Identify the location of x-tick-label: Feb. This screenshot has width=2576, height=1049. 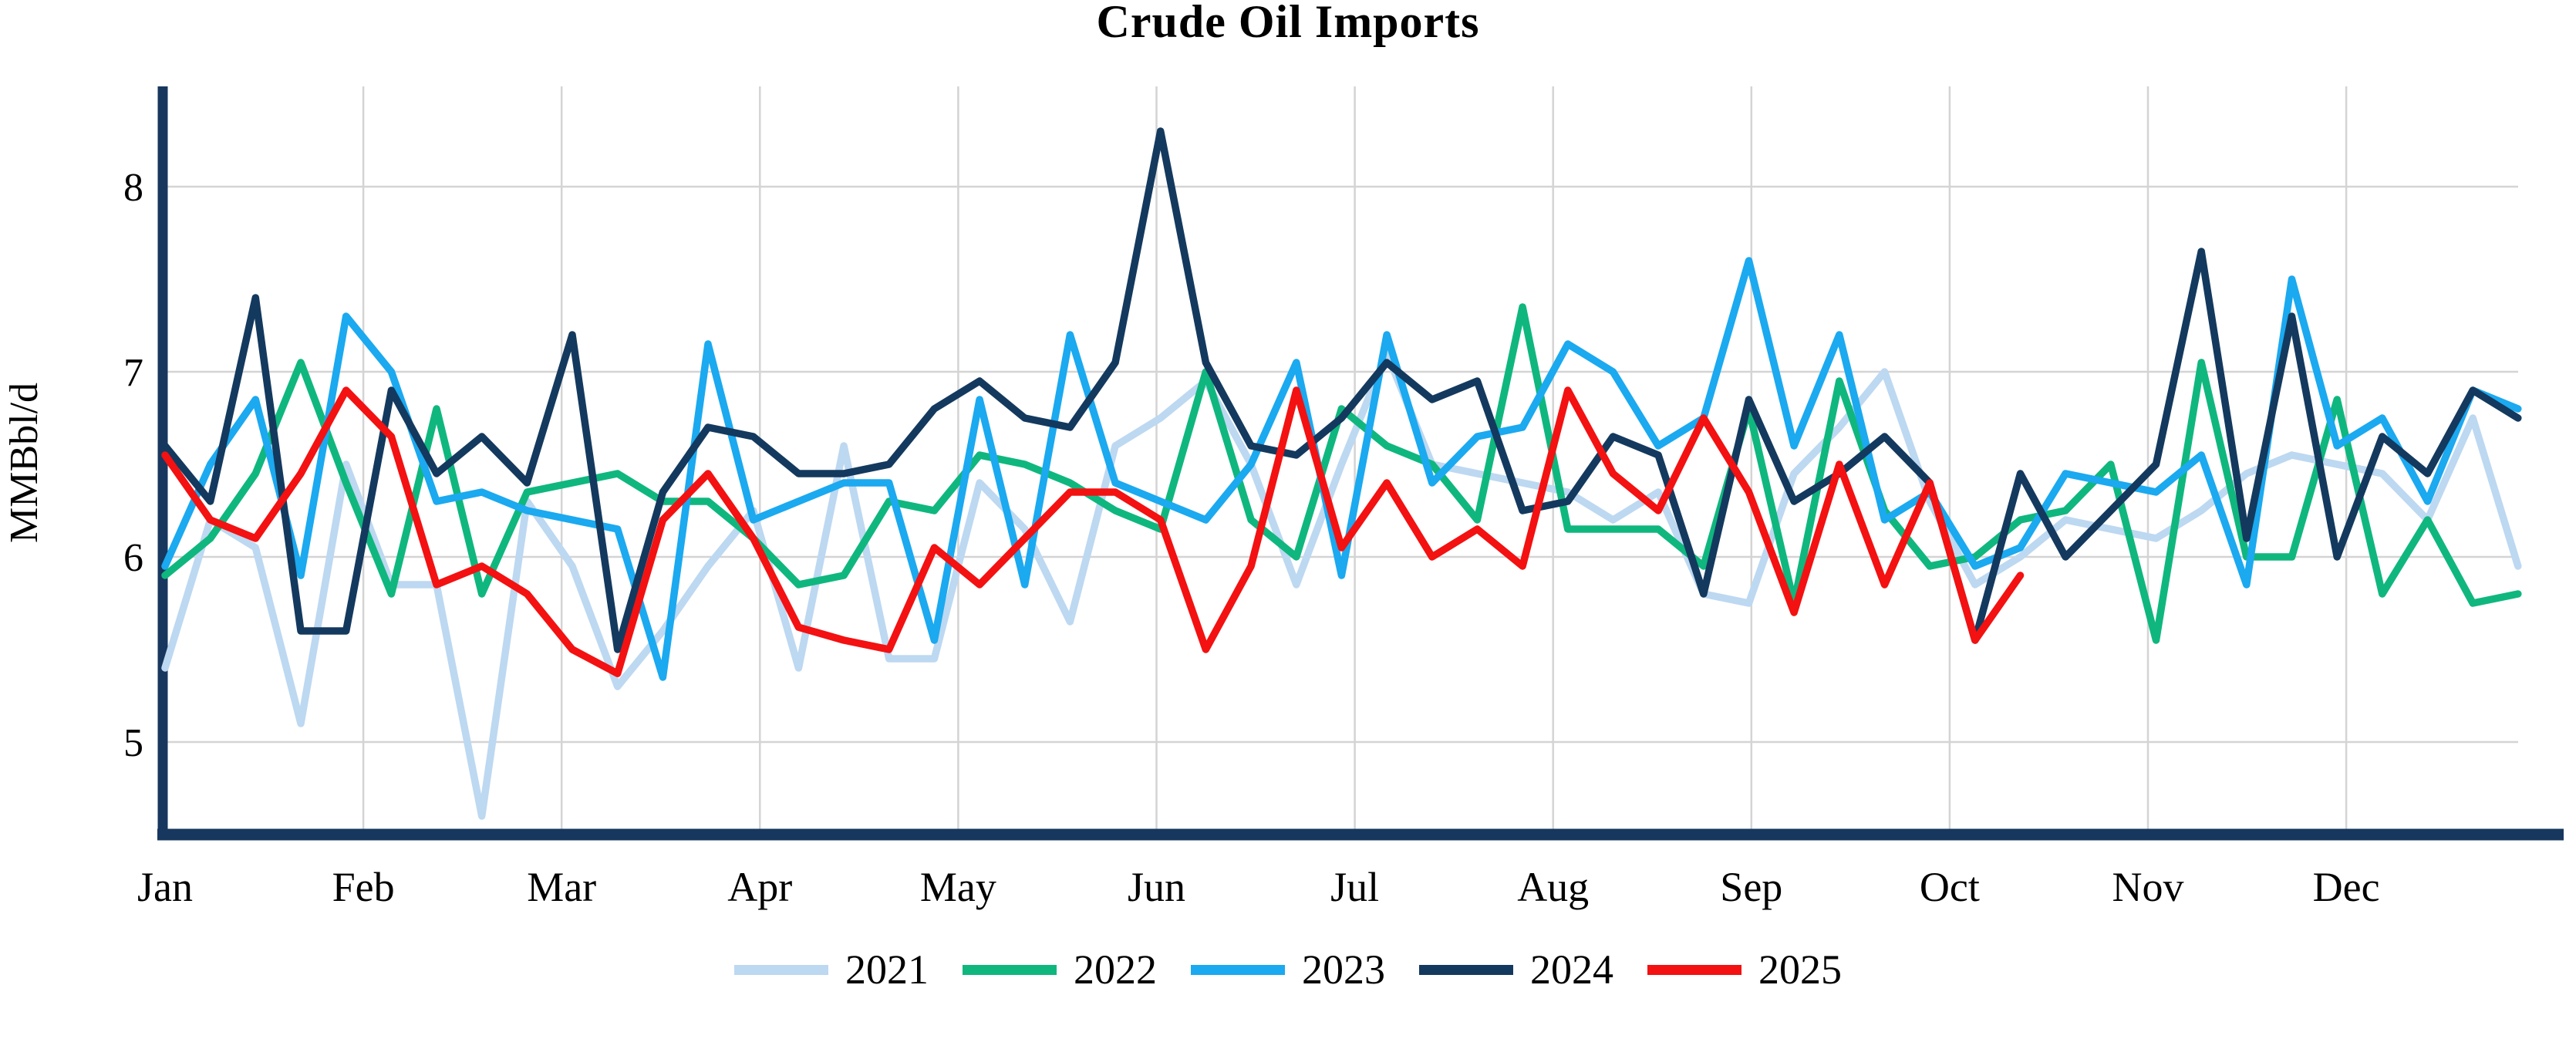
(363, 887).